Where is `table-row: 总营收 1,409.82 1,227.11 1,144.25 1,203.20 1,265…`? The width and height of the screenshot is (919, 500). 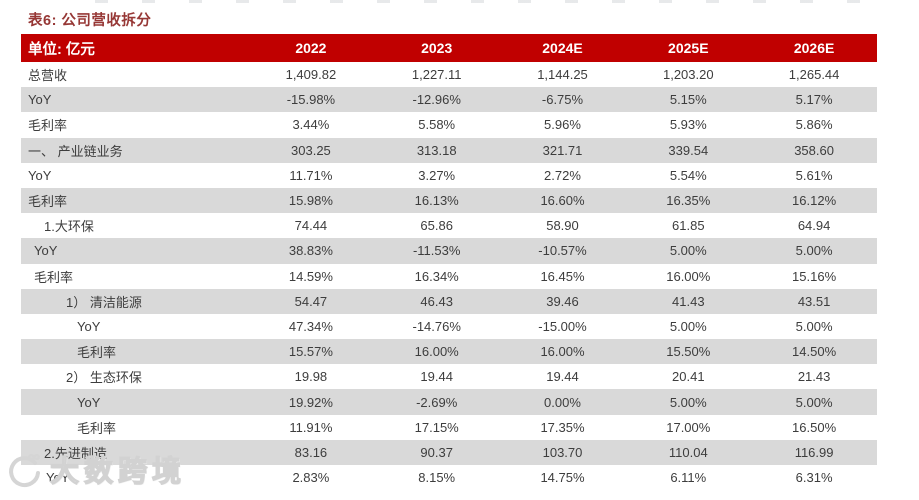 table-row: 总营收 1,409.82 1,227.11 1,144.25 1,203.20 1,265… is located at coordinates (449, 74).